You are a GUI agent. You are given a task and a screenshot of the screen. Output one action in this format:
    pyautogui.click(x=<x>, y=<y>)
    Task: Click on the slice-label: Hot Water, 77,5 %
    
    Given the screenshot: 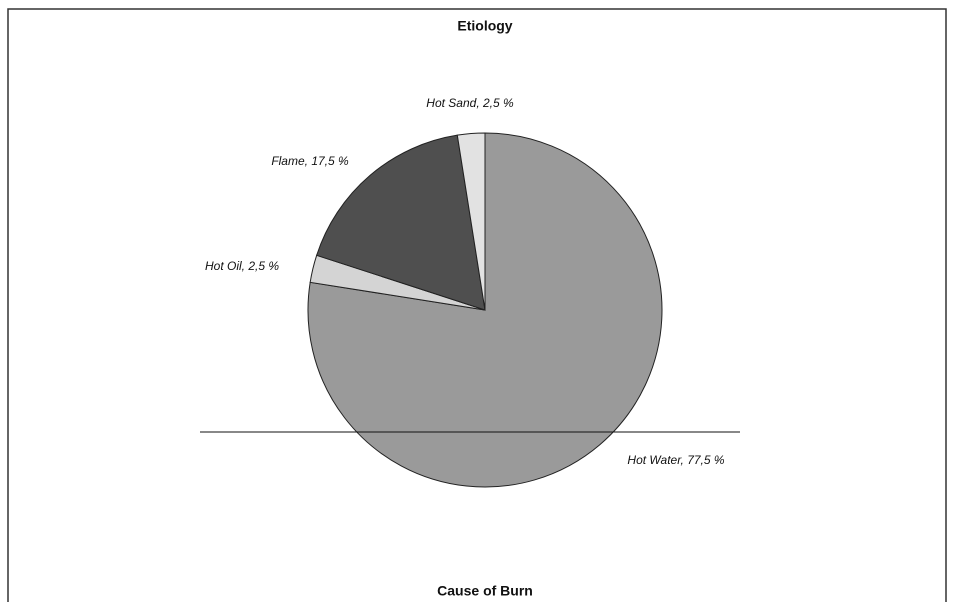 What is the action you would take?
    pyautogui.click(x=675, y=460)
    